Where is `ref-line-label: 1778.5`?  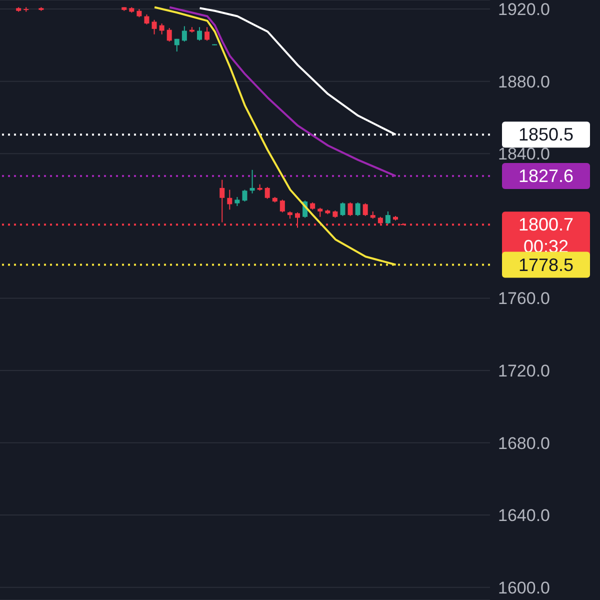
ref-line-label: 1778.5 is located at coordinates (546, 264).